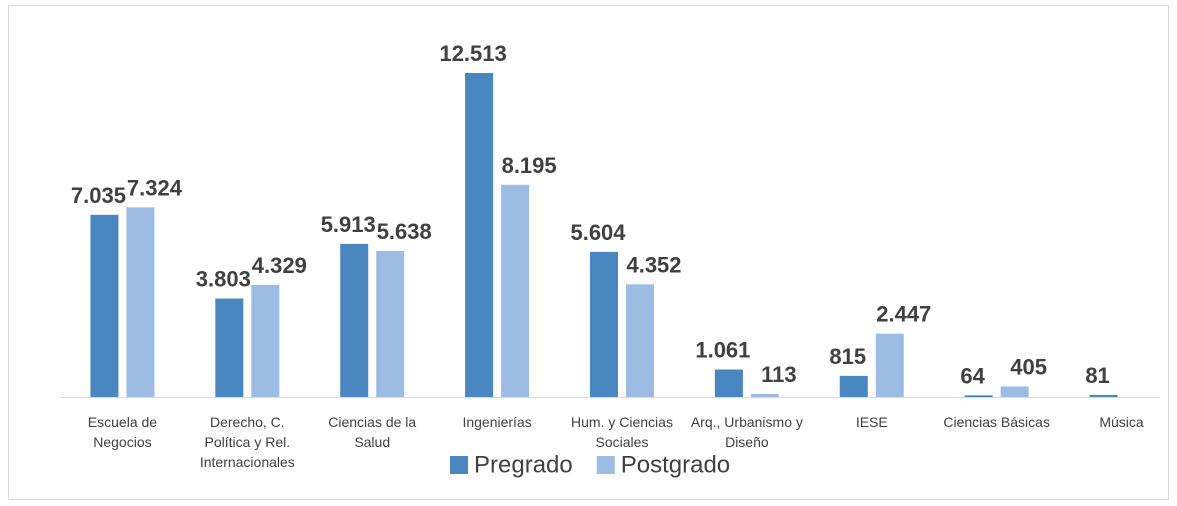  What do you see at coordinates (722, 350) in the screenshot?
I see `value-label: 1.061` at bounding box center [722, 350].